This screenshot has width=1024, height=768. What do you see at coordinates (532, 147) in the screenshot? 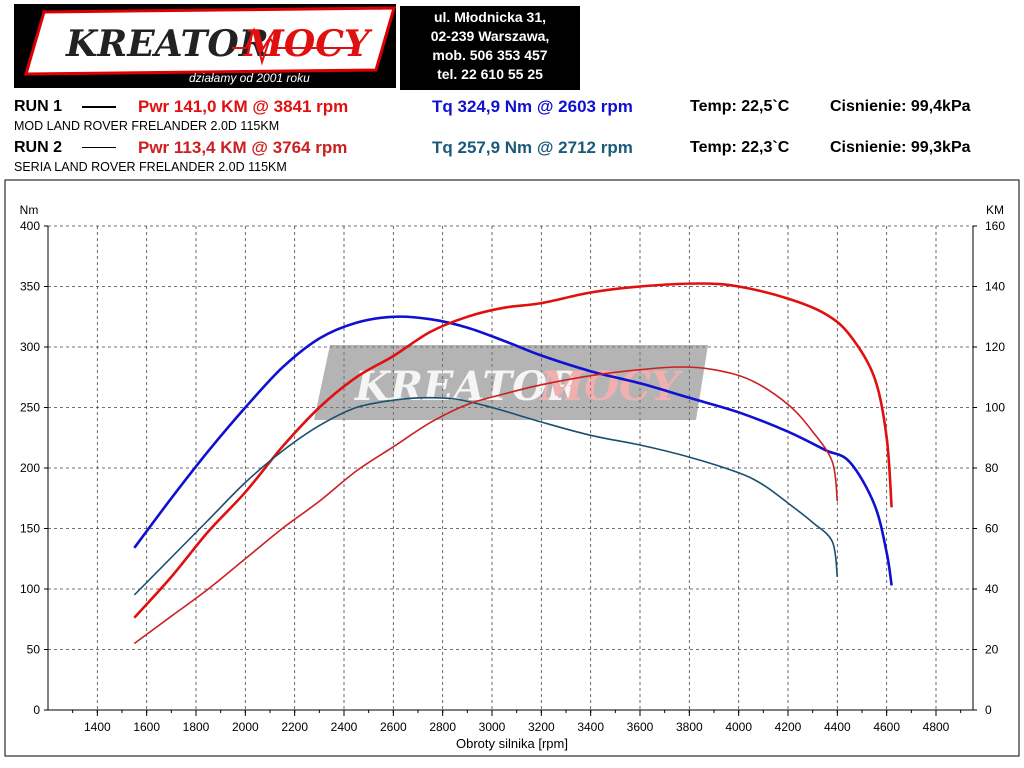
I see `run2-torque: Tq 257,9 Nm @ 2712 rpm` at bounding box center [532, 147].